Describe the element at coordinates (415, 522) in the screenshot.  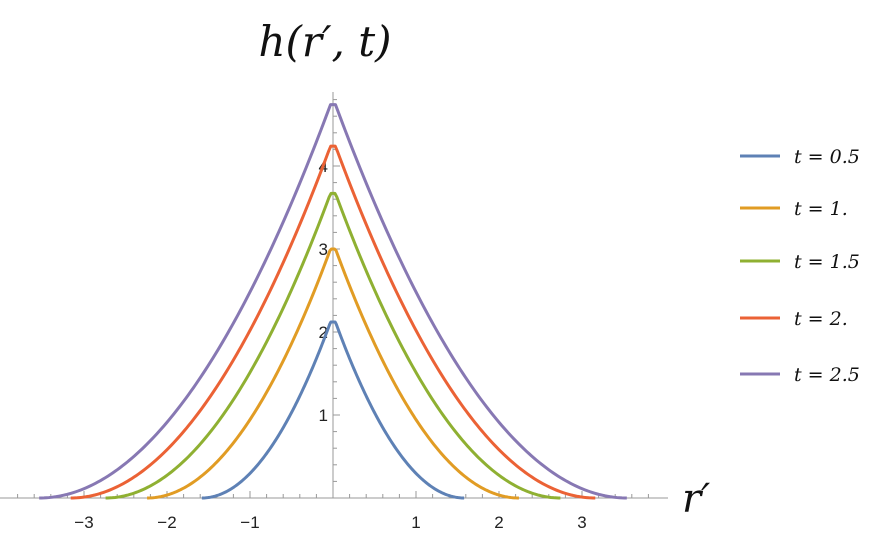
I see `x-tick-label: 1` at that location.